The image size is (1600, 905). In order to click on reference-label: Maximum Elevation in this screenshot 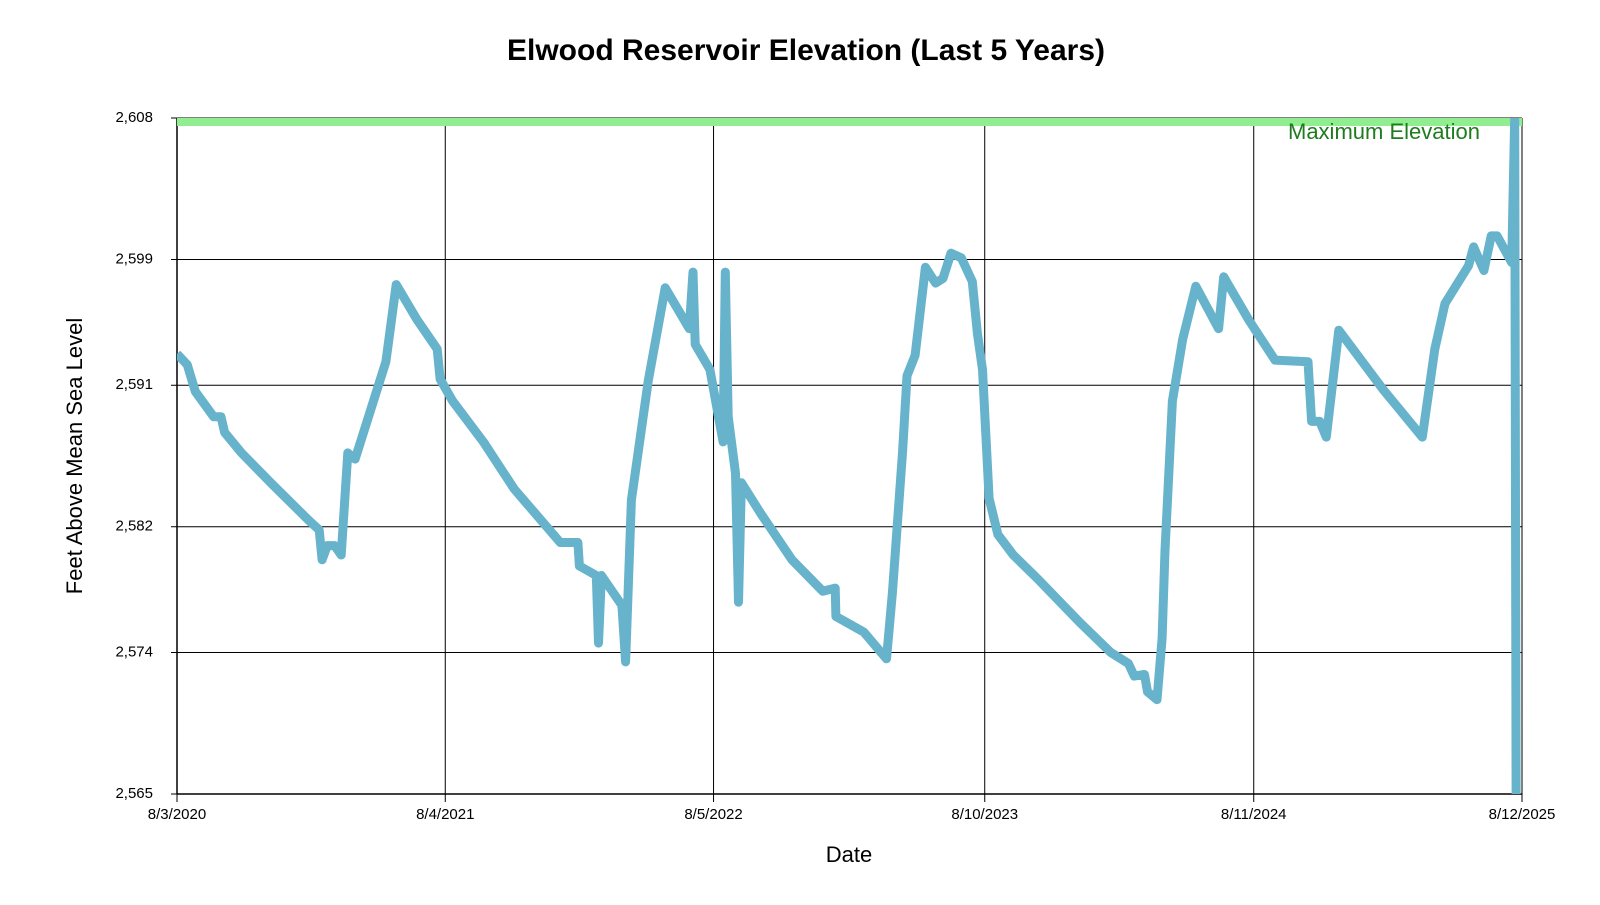, I will do `click(1384, 131)`.